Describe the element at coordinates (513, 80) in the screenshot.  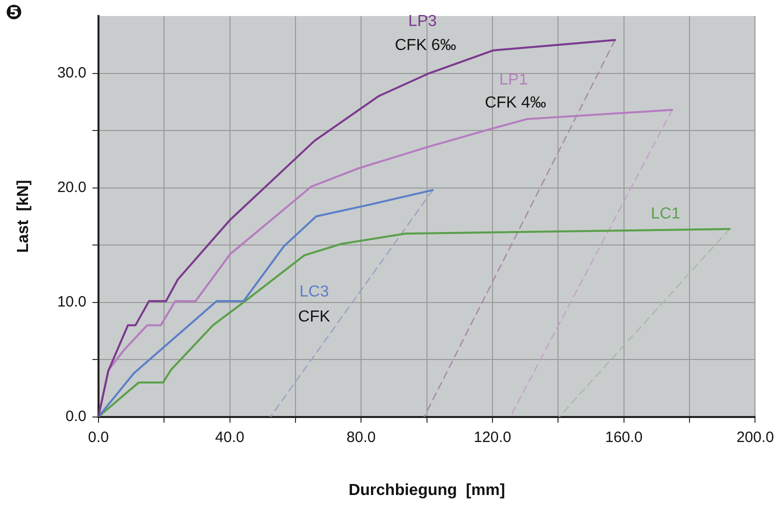
I see `series-label: LP1` at that location.